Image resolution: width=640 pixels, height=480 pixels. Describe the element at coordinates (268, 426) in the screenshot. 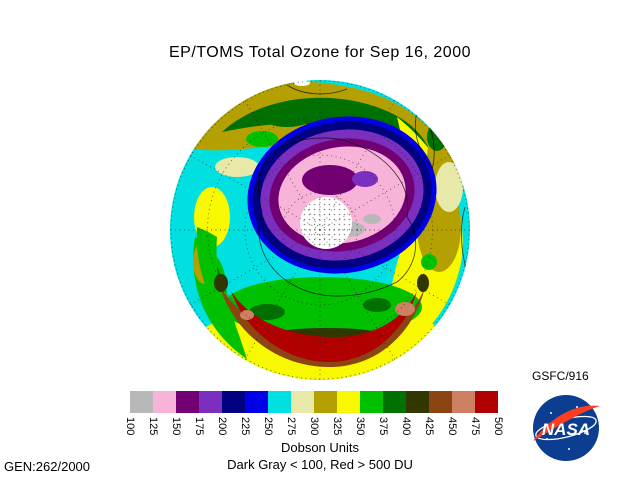

I see `colorbar-tick-label: 250` at that location.